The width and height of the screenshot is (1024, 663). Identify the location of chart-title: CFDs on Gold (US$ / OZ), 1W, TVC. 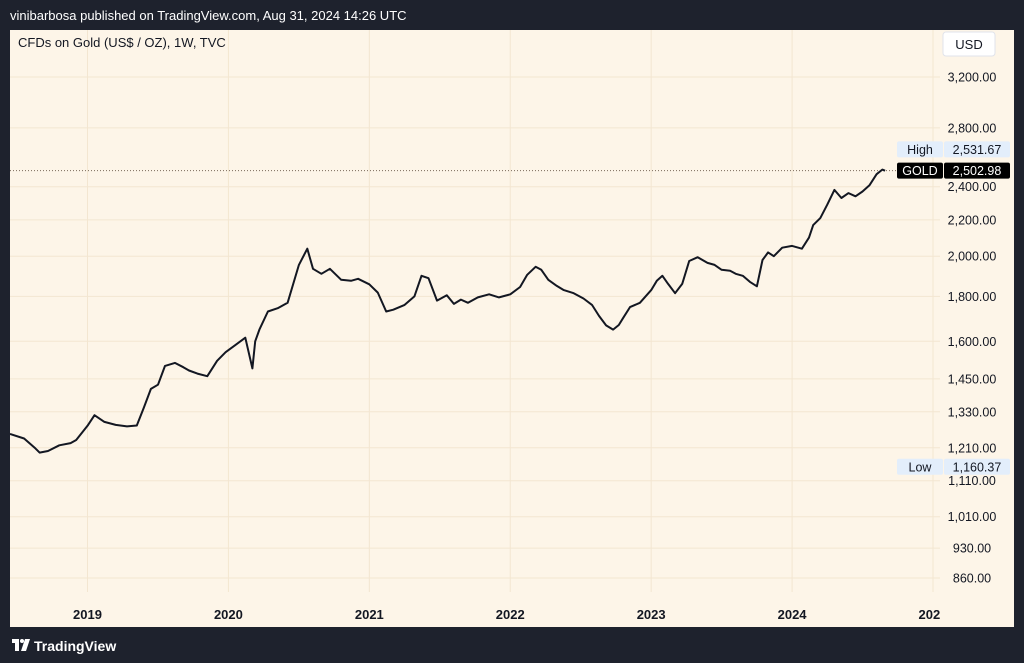
(122, 42).